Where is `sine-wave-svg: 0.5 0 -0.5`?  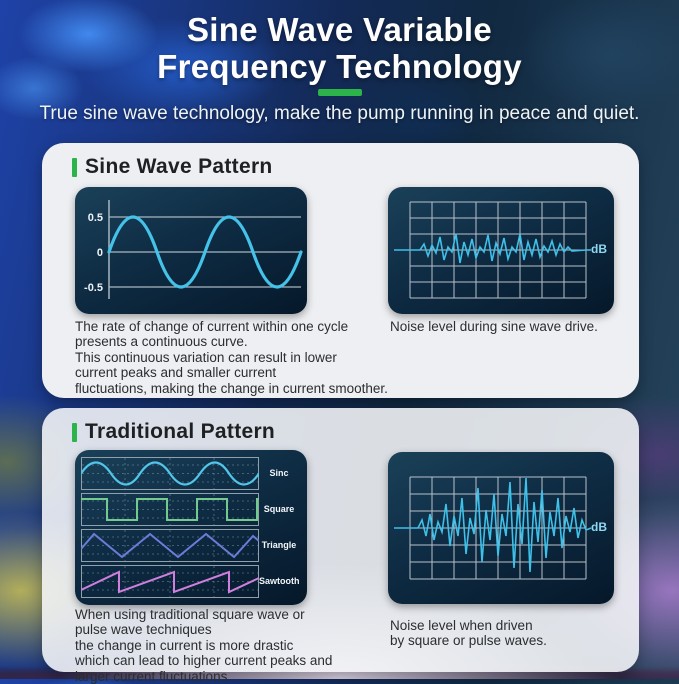 sine-wave-svg: 0.5 0 -0.5 is located at coordinates (193, 249).